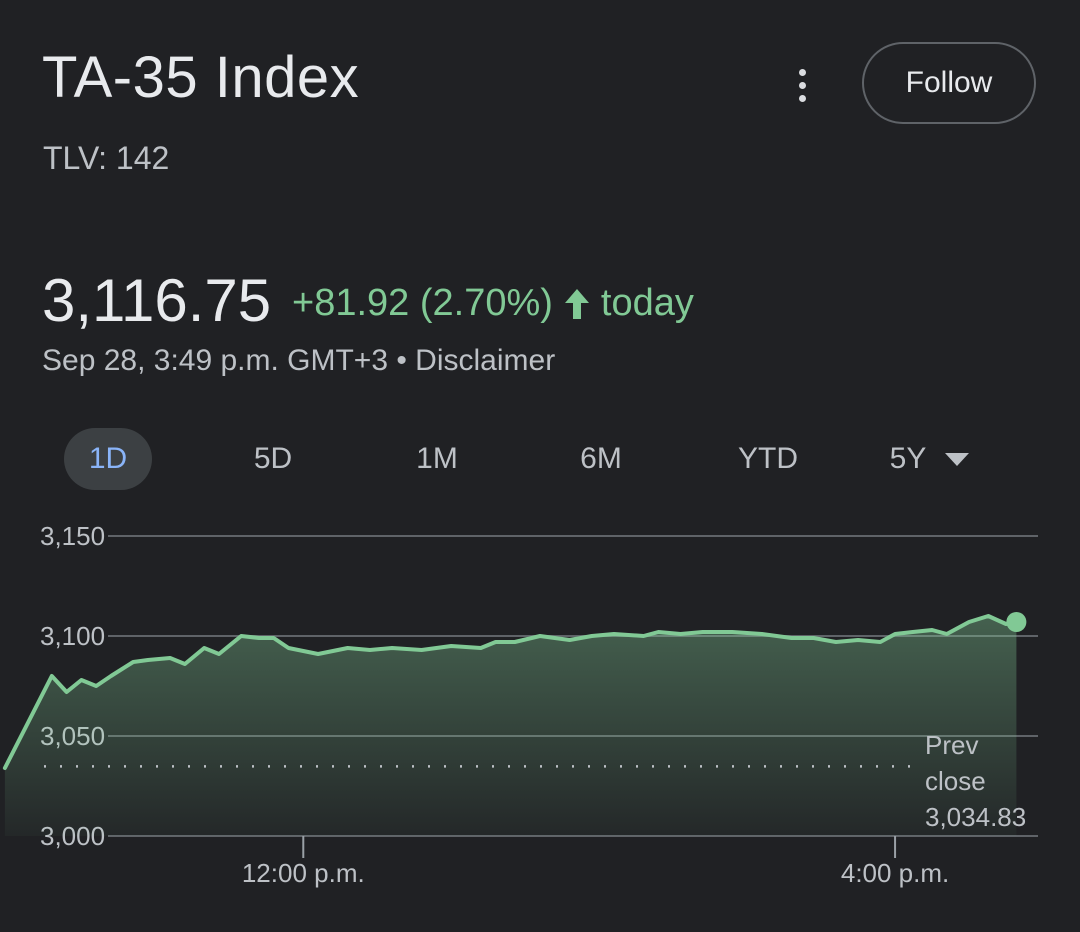 This screenshot has height=932, width=1080. I want to click on more-vert-icon, so click(802, 85).